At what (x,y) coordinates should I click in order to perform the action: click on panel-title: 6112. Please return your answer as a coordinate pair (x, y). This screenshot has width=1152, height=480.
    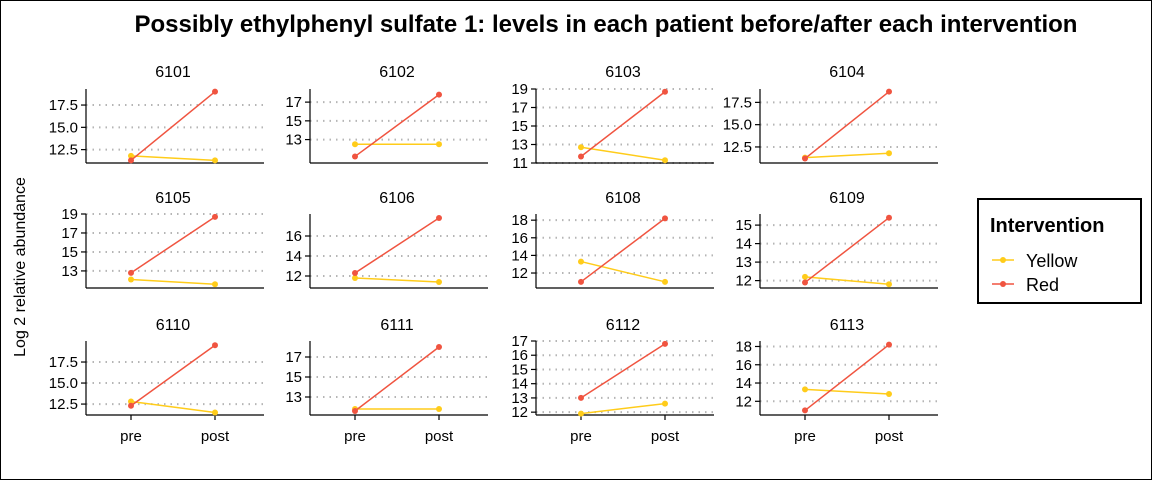
    Looking at the image, I should click on (623, 325).